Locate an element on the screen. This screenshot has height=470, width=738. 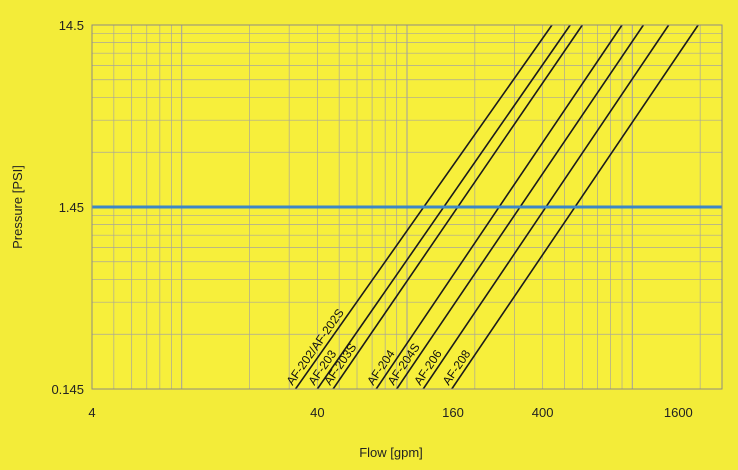
x-tick-label: 40 is located at coordinates (317, 412).